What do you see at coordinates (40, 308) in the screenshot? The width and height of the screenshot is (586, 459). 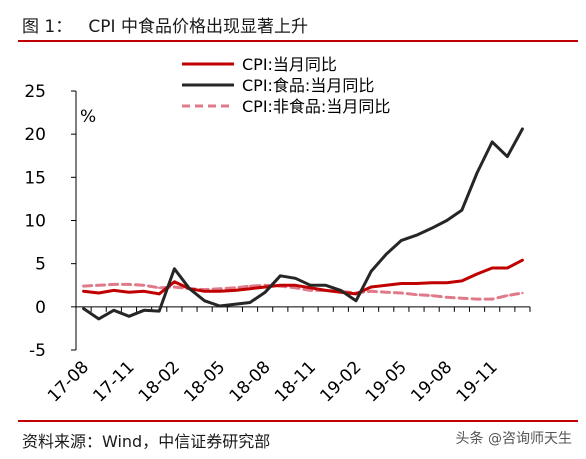 I see `y-tick-label: 0` at bounding box center [40, 308].